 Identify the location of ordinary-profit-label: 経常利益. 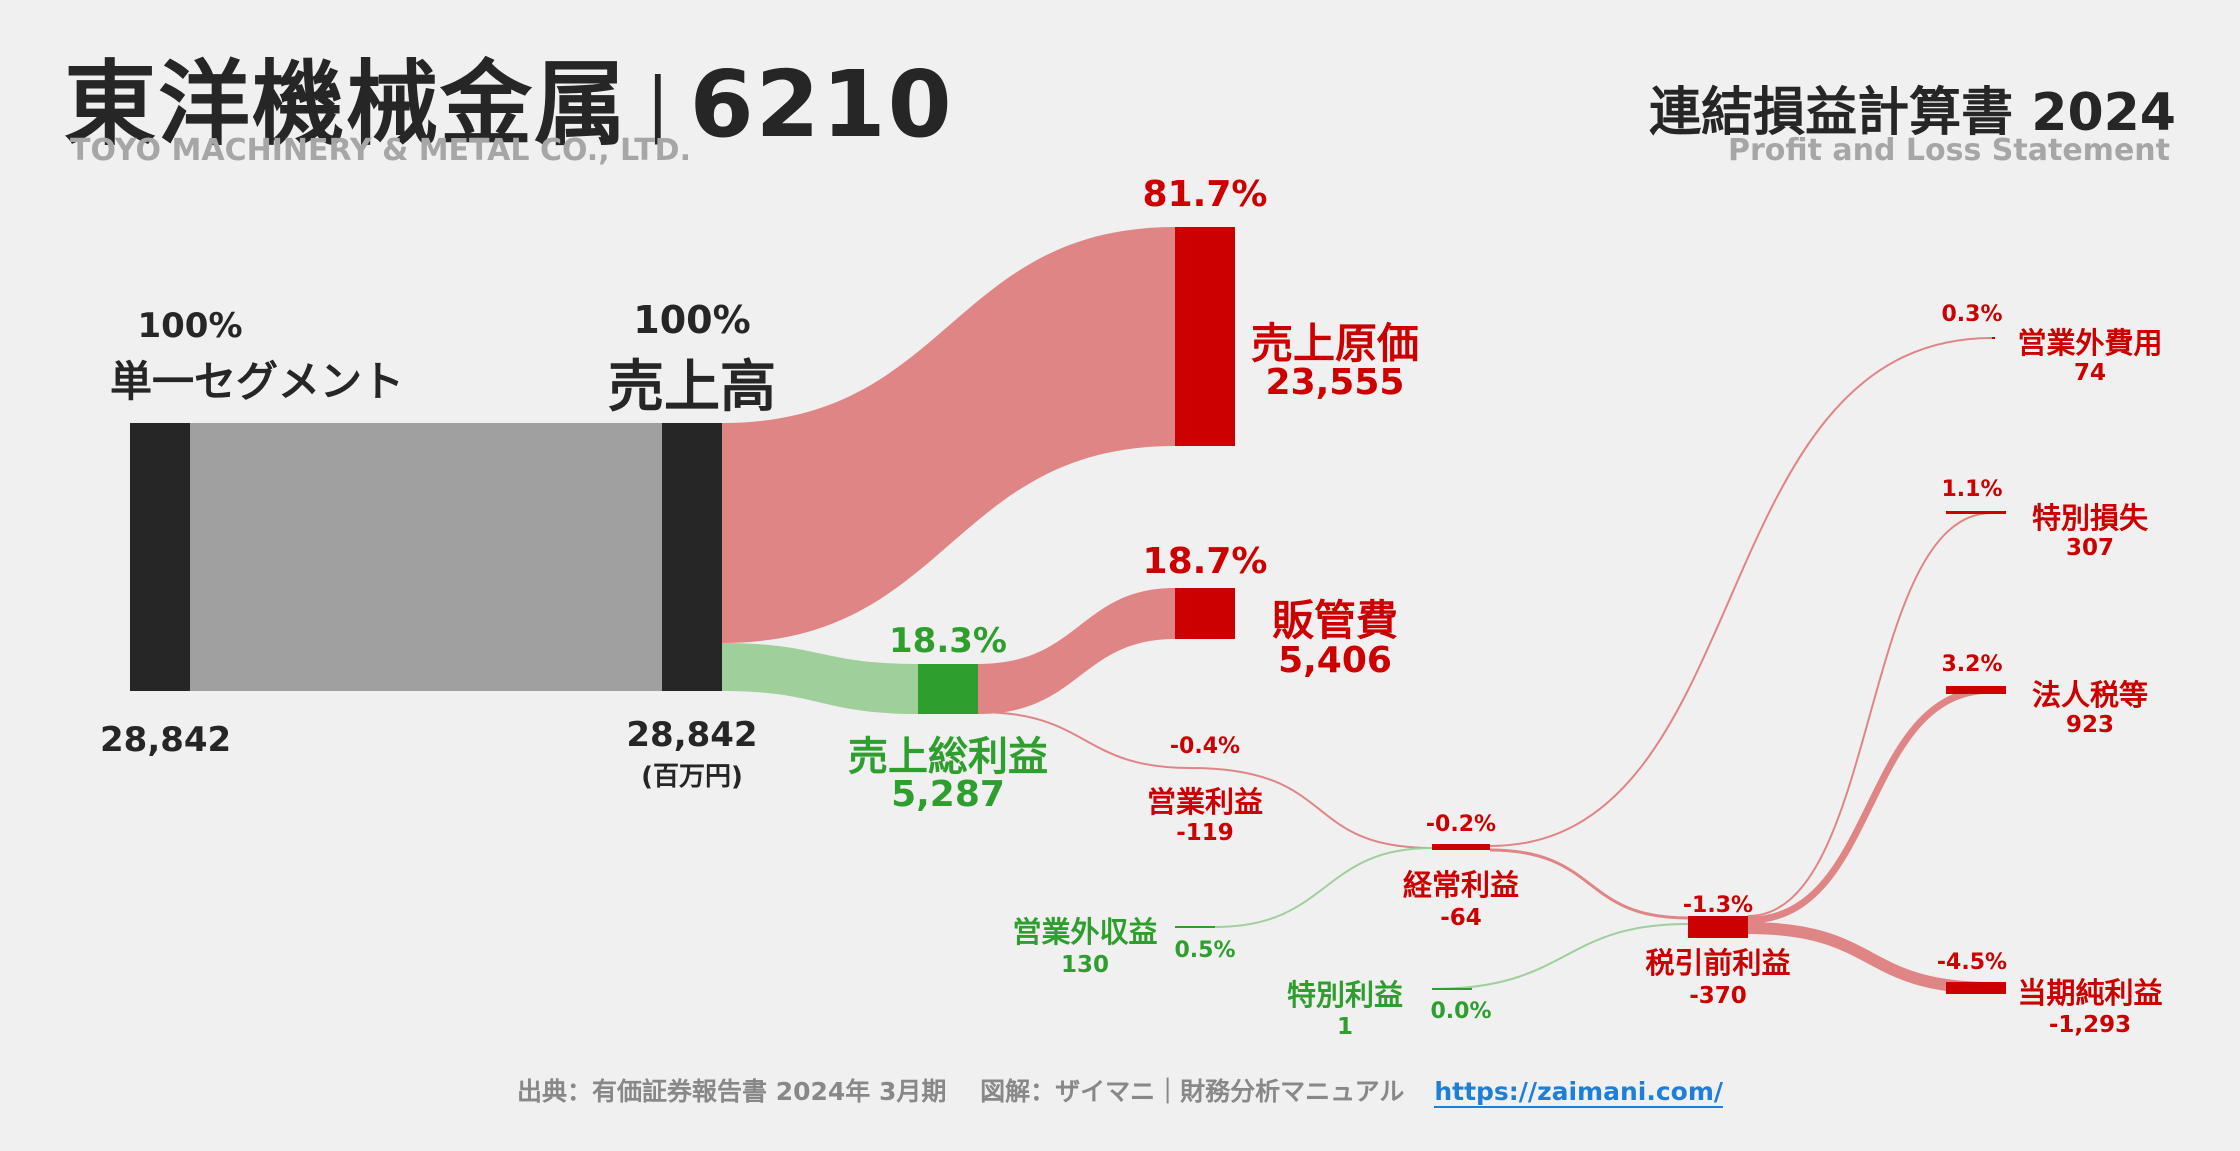
(1460, 885).